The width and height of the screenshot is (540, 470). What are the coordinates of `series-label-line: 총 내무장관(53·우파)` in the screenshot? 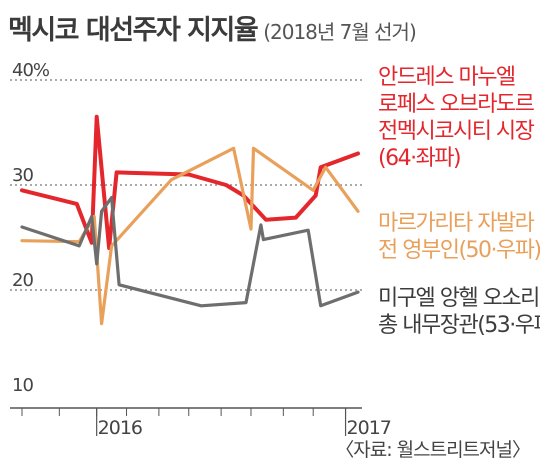 It's located at (459, 325).